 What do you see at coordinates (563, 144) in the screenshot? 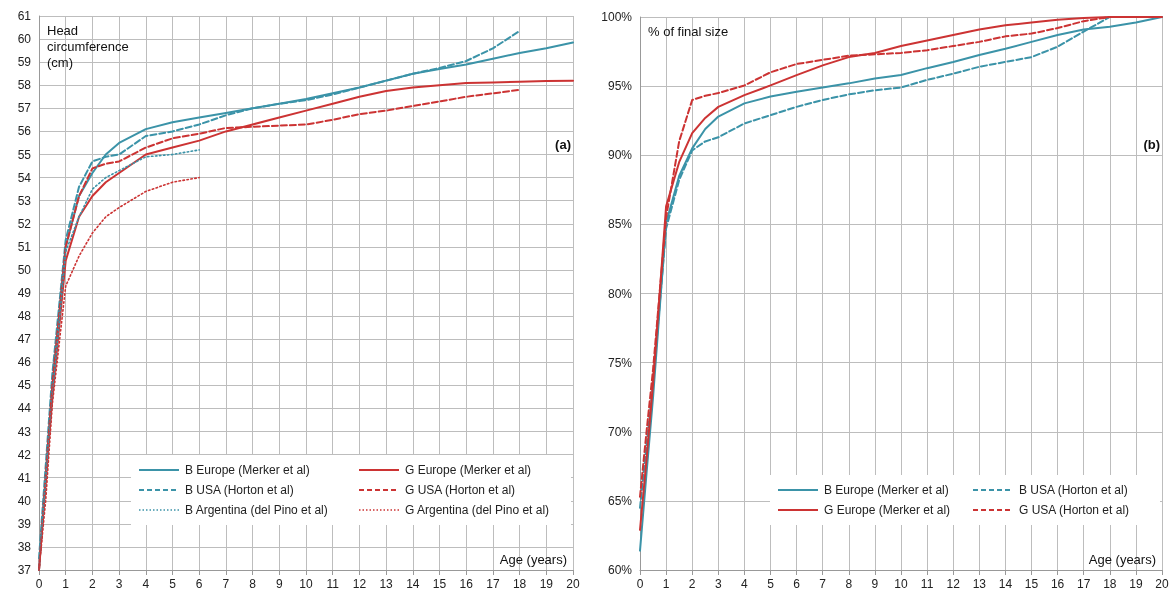
I see `annotation: (a)` at bounding box center [563, 144].